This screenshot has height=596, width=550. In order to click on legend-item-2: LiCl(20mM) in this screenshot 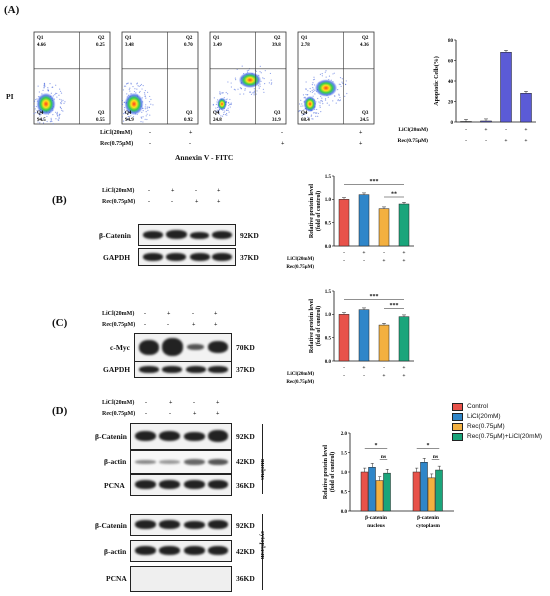, I will do `click(497, 416)`.